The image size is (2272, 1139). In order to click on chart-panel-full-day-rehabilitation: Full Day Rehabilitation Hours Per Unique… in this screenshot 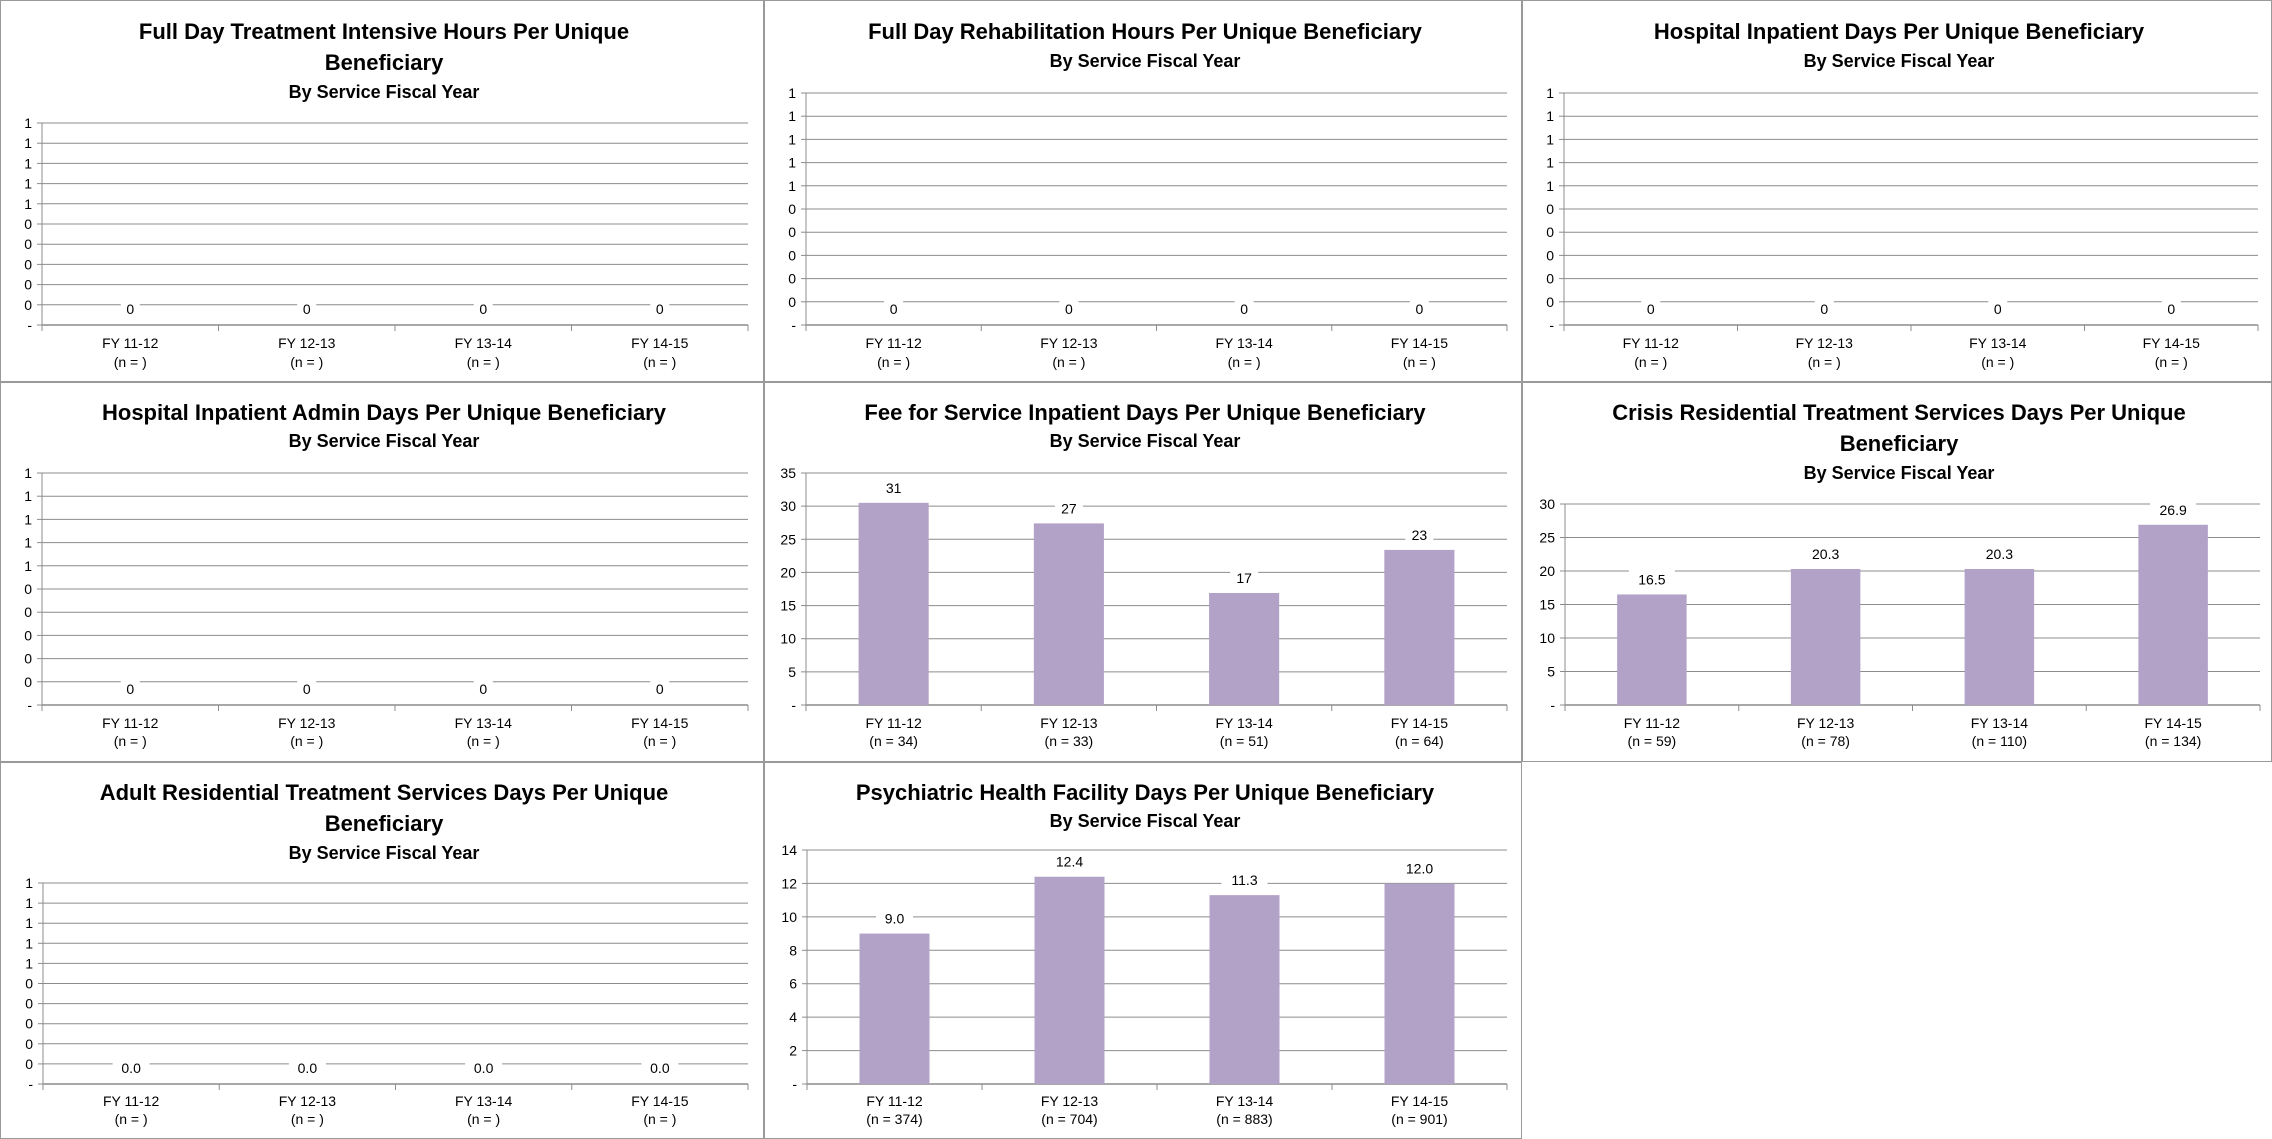, I will do `click(1143, 191)`.